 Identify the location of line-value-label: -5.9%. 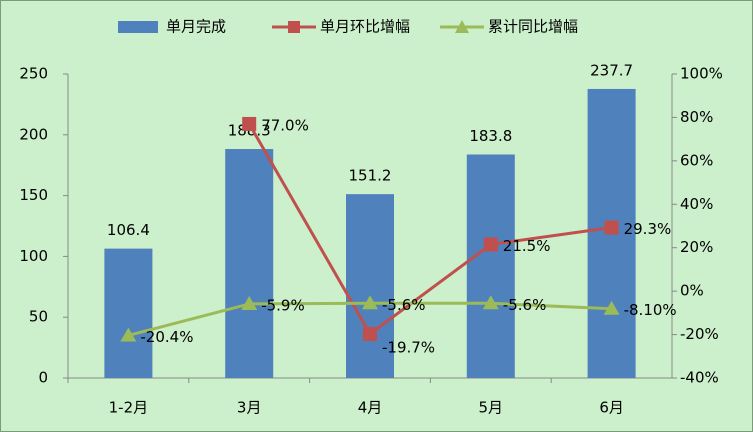
(283, 305).